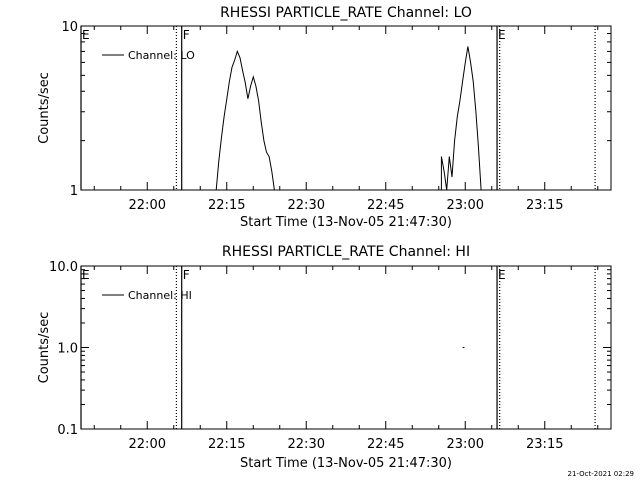 This screenshot has width=640, height=480. What do you see at coordinates (67, 349) in the screenshot?
I see `y-tick-label: 1.0` at bounding box center [67, 349].